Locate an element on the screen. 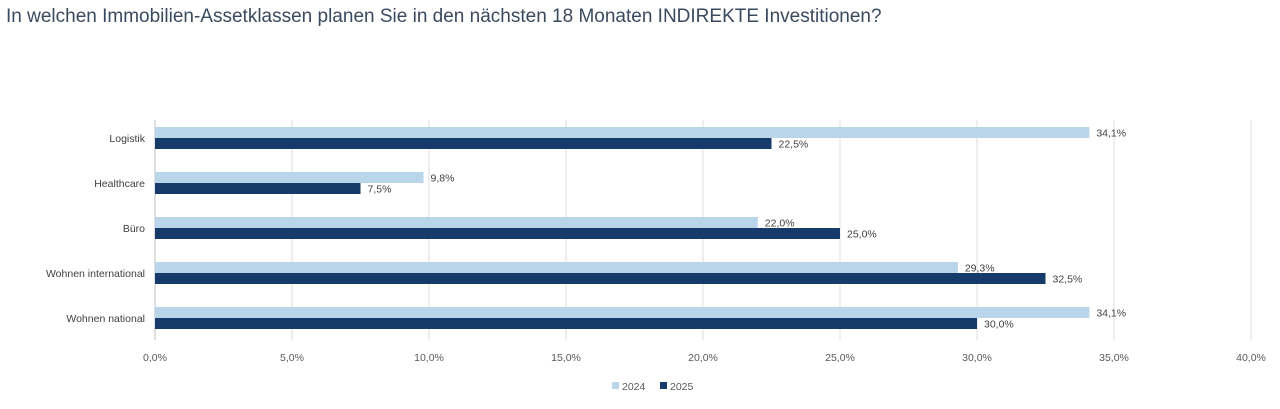 This screenshot has width=1280, height=409. x-tick-label: 30,0% is located at coordinates (977, 358).